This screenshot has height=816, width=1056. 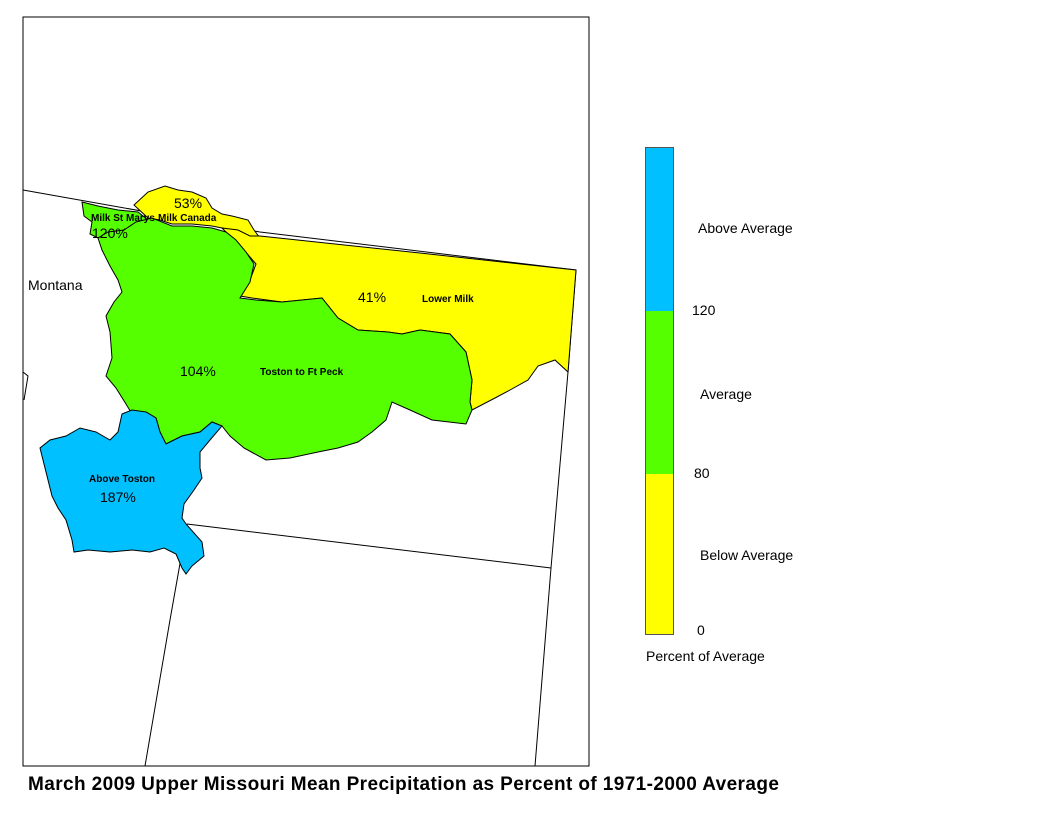 I want to click on legend-label-above-average: Above Average, so click(x=745, y=228).